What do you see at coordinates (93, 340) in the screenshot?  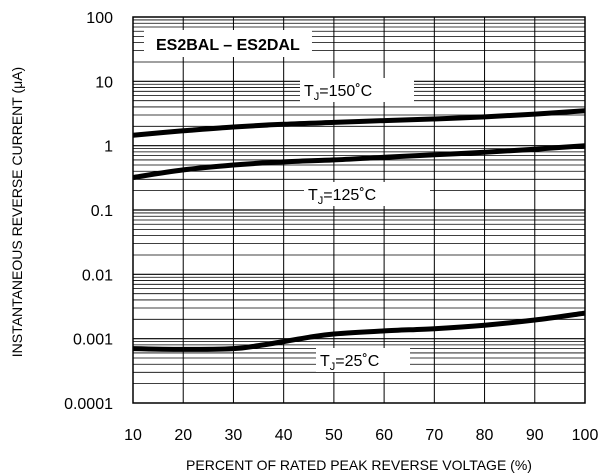 I see `y-tick-label: 0.001` at bounding box center [93, 340].